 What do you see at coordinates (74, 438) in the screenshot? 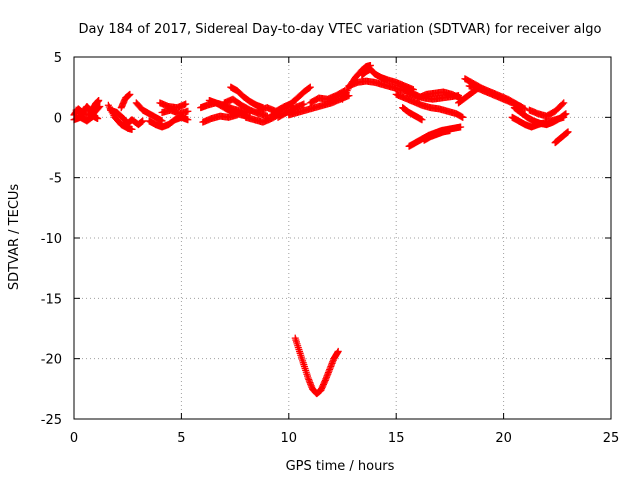
I see `x-tick-label: 0` at bounding box center [74, 438].